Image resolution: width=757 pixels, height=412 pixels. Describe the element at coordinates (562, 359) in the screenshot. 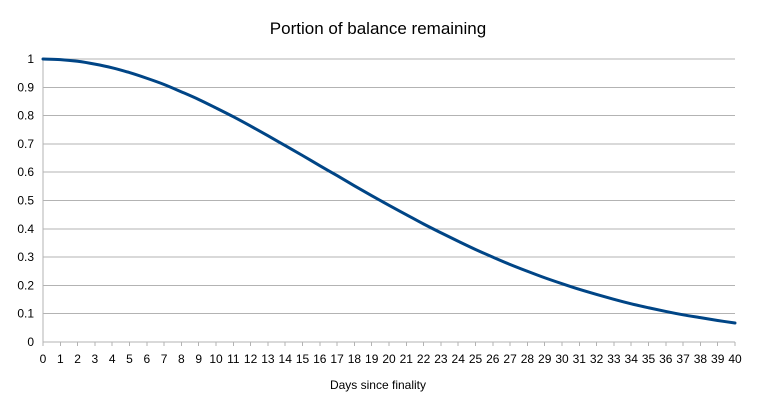

I see `x-tick-label: 30` at that location.